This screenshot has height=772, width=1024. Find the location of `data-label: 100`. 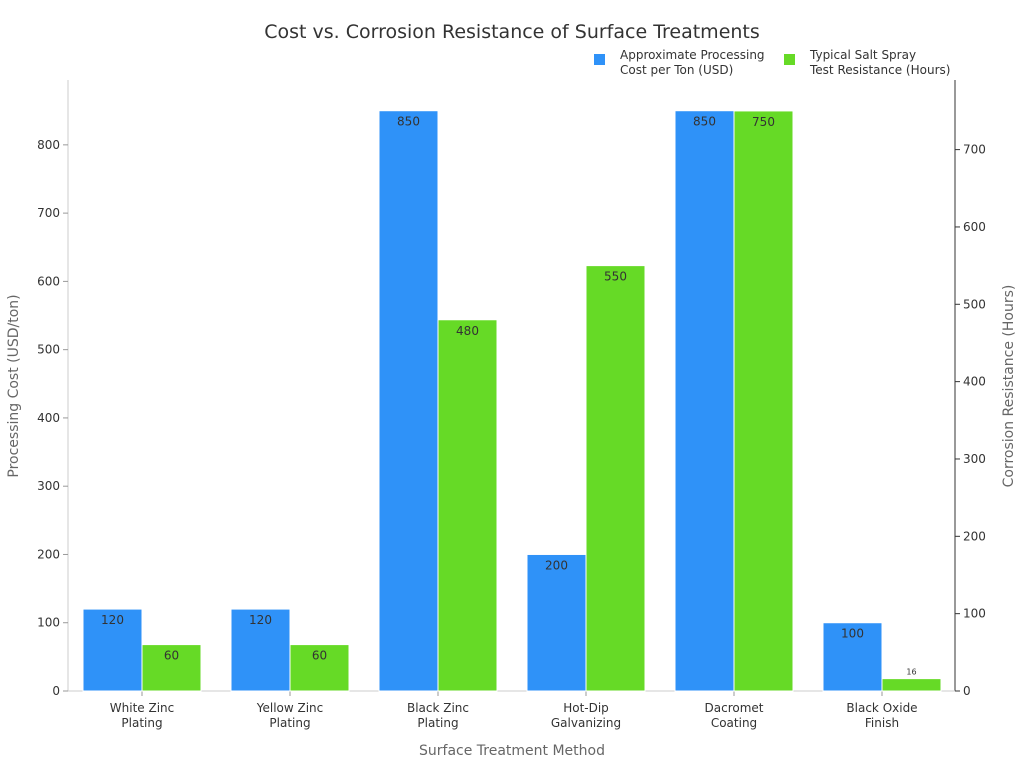

data-label: 100 is located at coordinates (852, 634).